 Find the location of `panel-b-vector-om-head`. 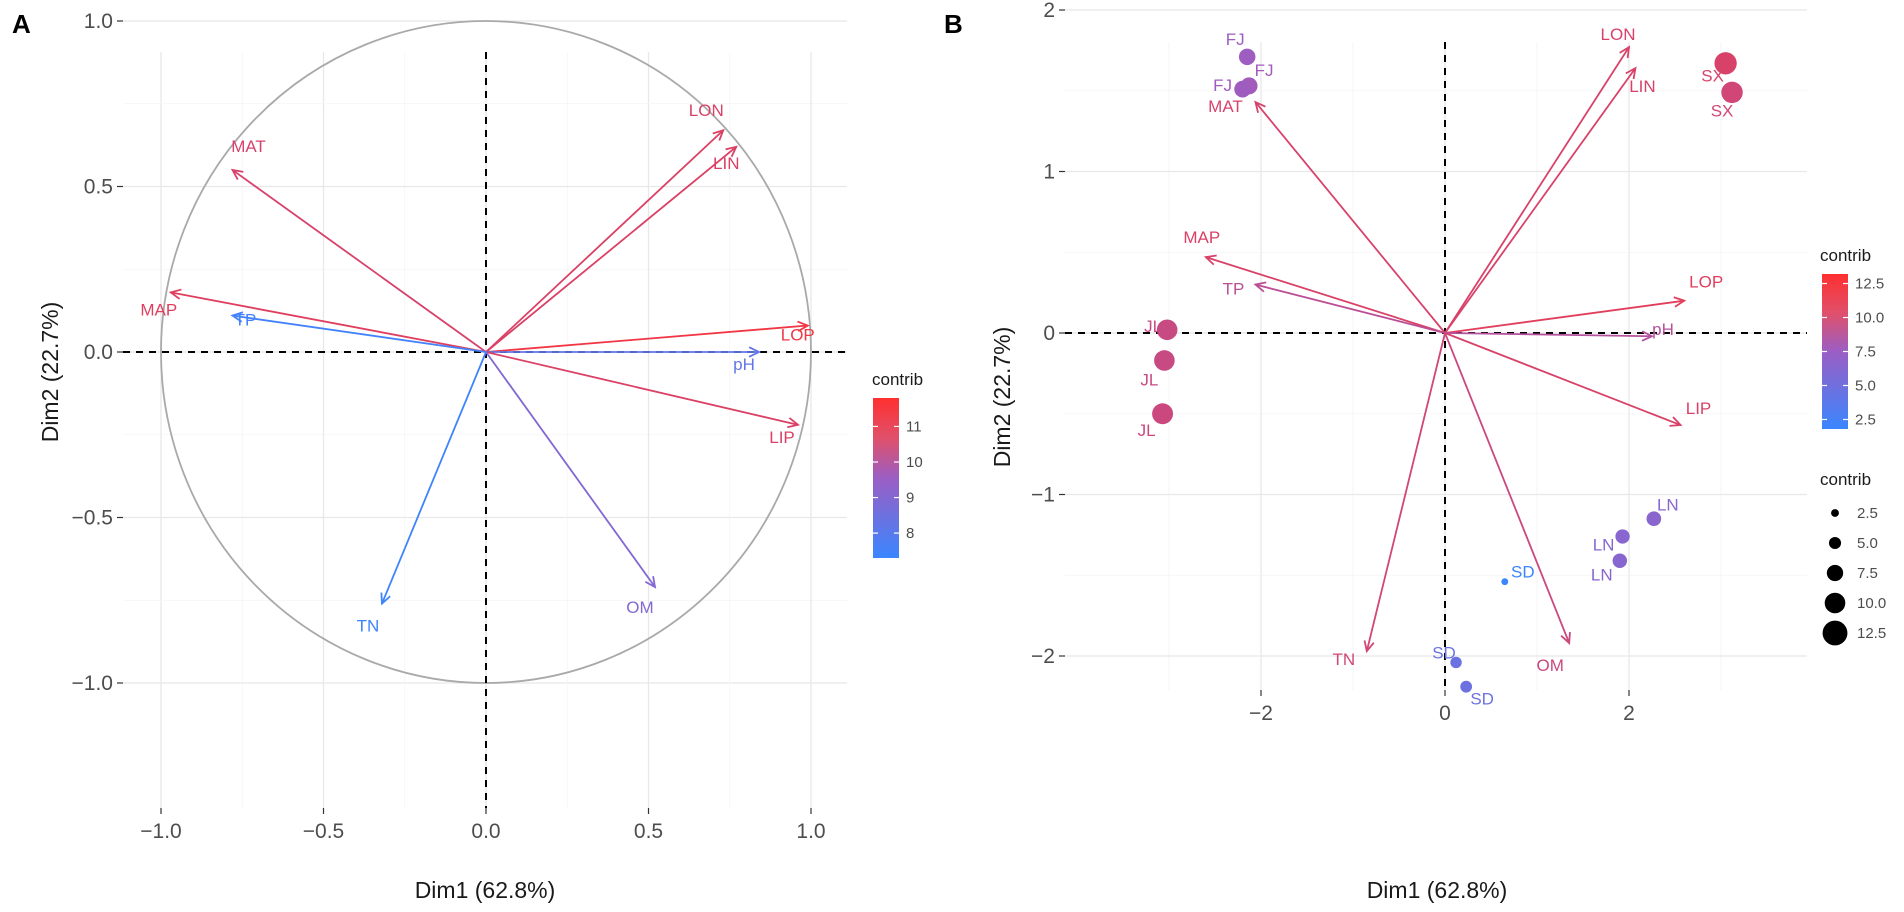

panel-b-vector-om-head is located at coordinates (1565, 639).